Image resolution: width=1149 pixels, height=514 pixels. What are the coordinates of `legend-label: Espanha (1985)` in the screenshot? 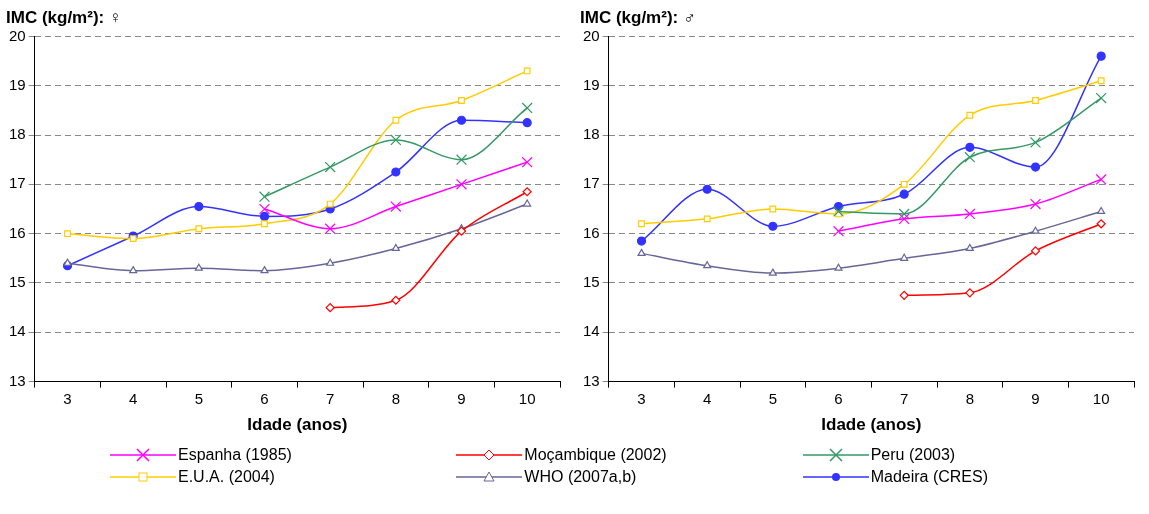 It's located at (235, 455).